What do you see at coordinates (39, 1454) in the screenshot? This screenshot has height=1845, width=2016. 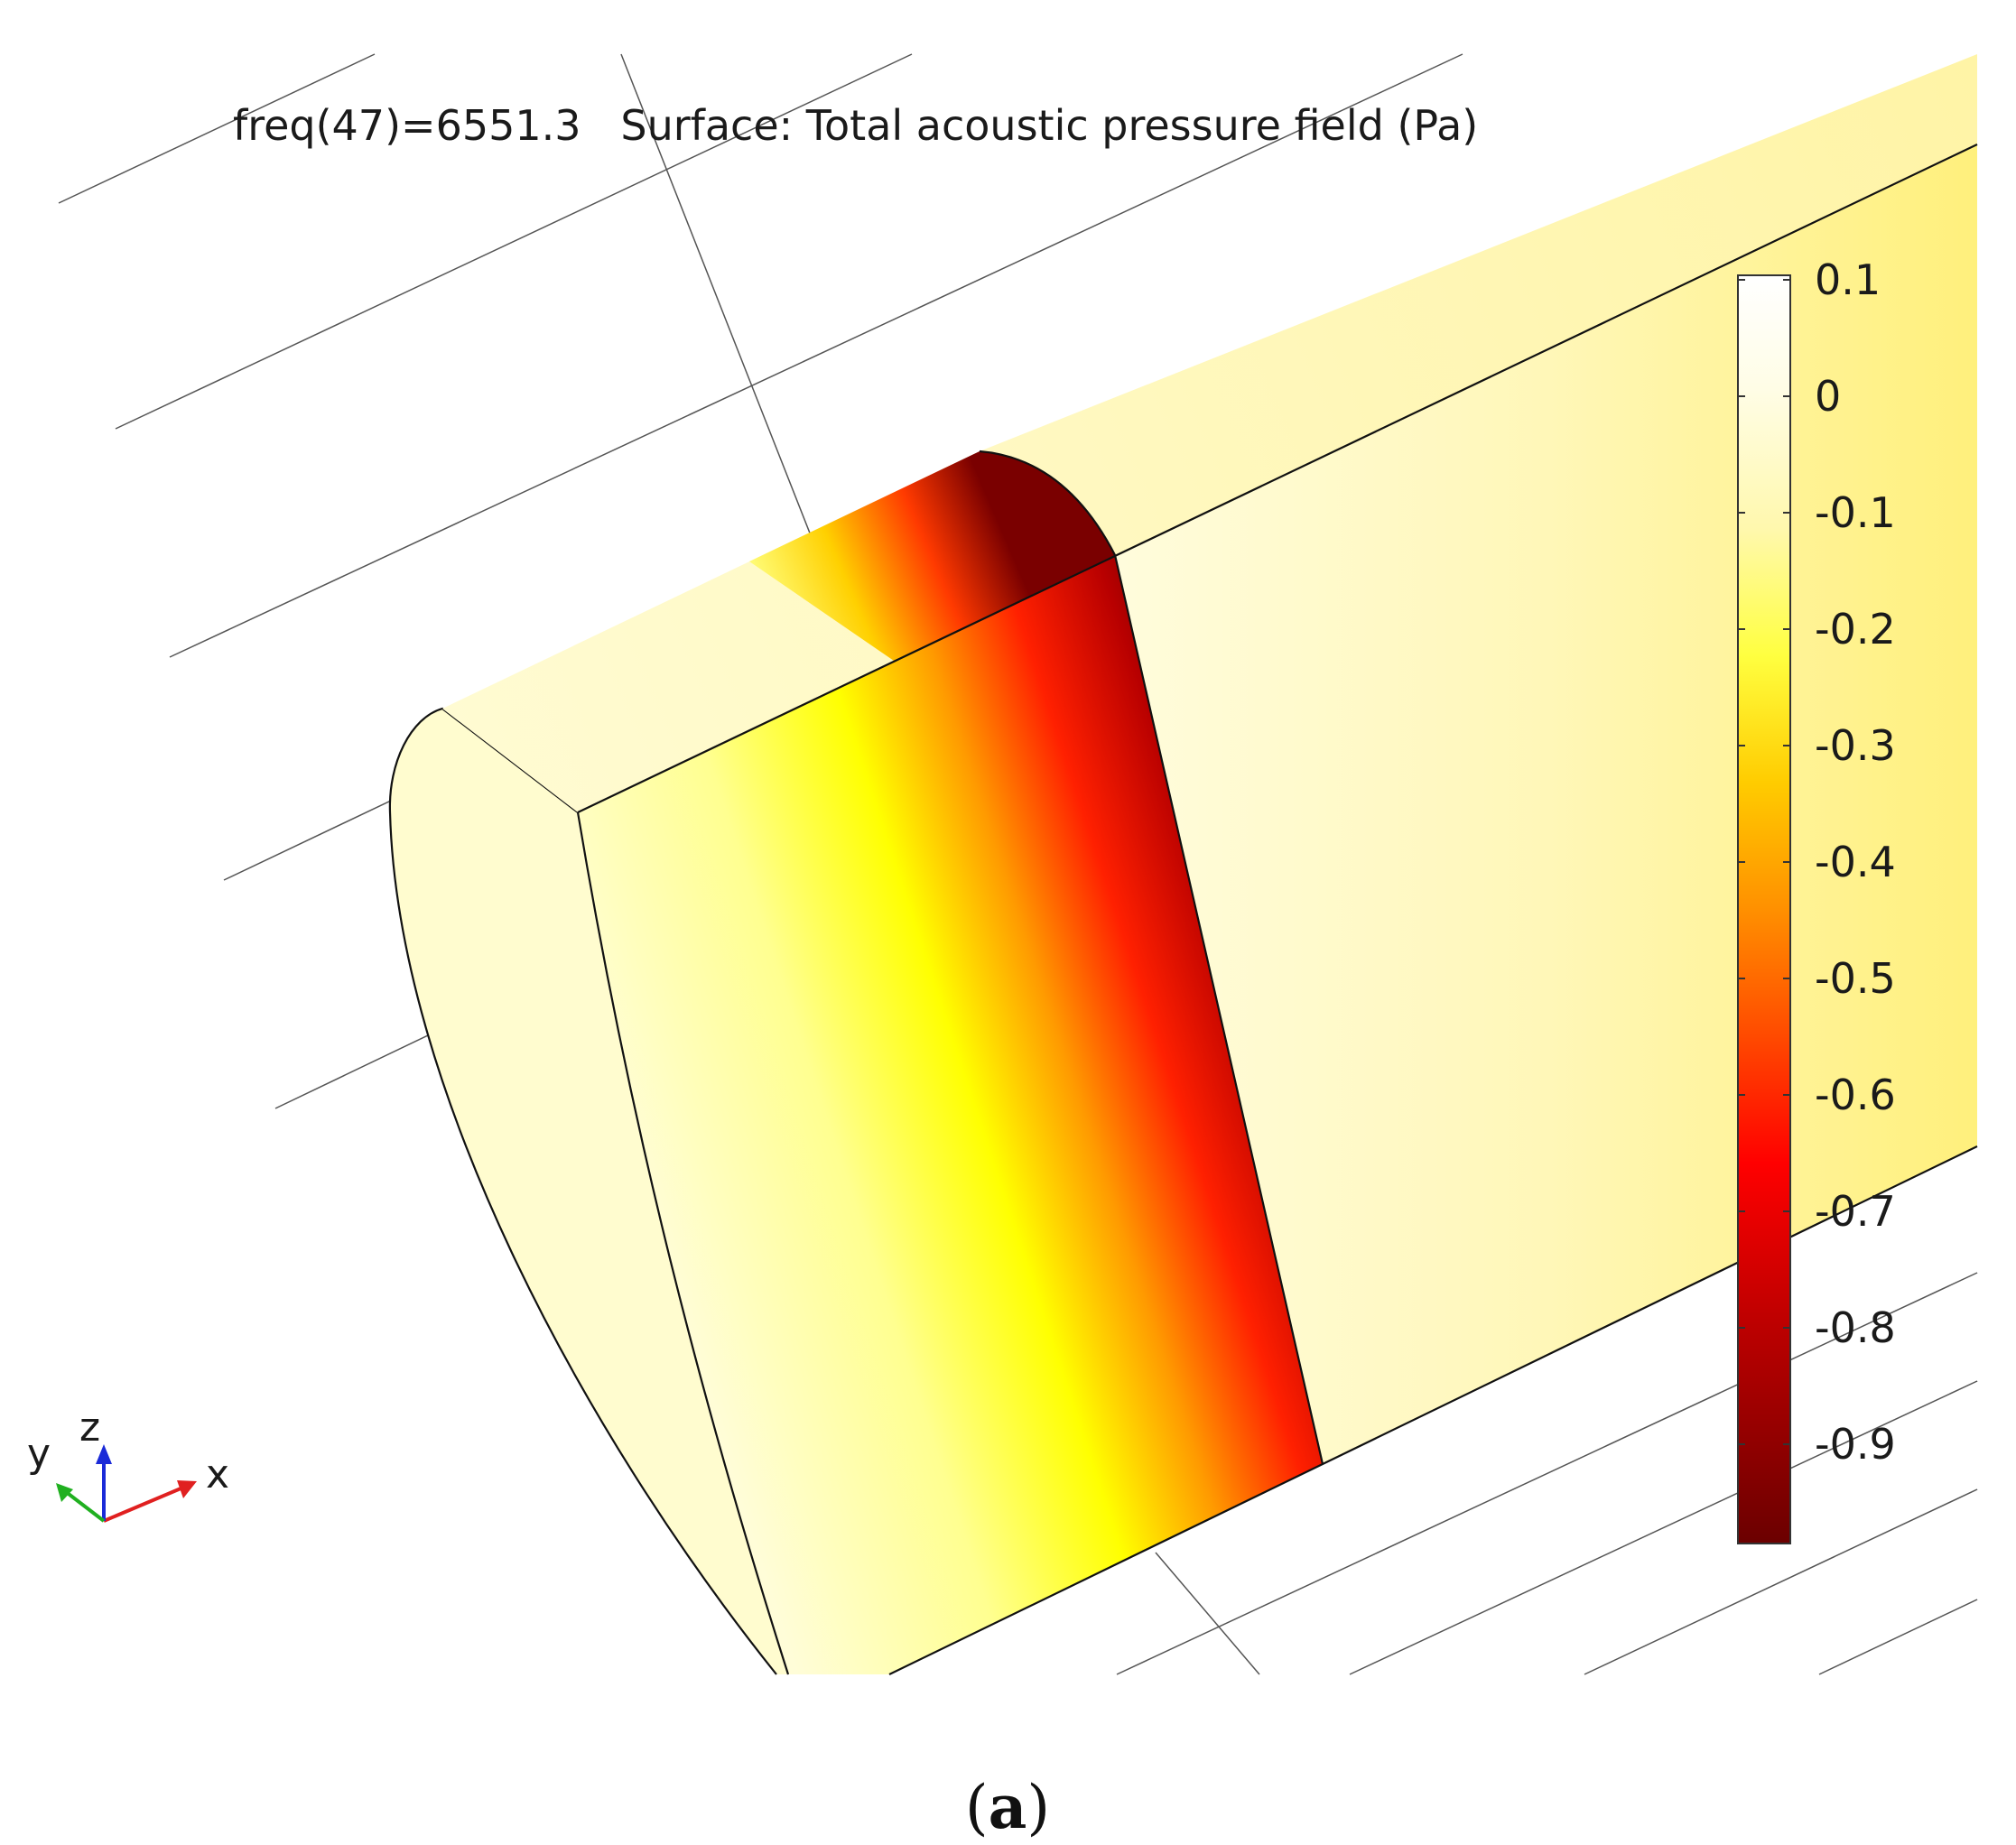 I see `axis-y-label: y` at bounding box center [39, 1454].